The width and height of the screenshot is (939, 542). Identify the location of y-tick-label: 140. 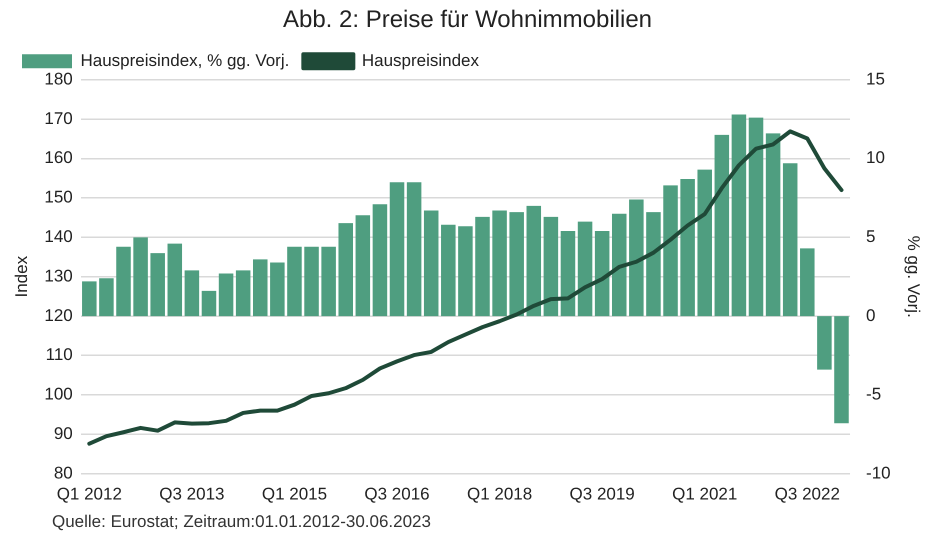
(58, 236).